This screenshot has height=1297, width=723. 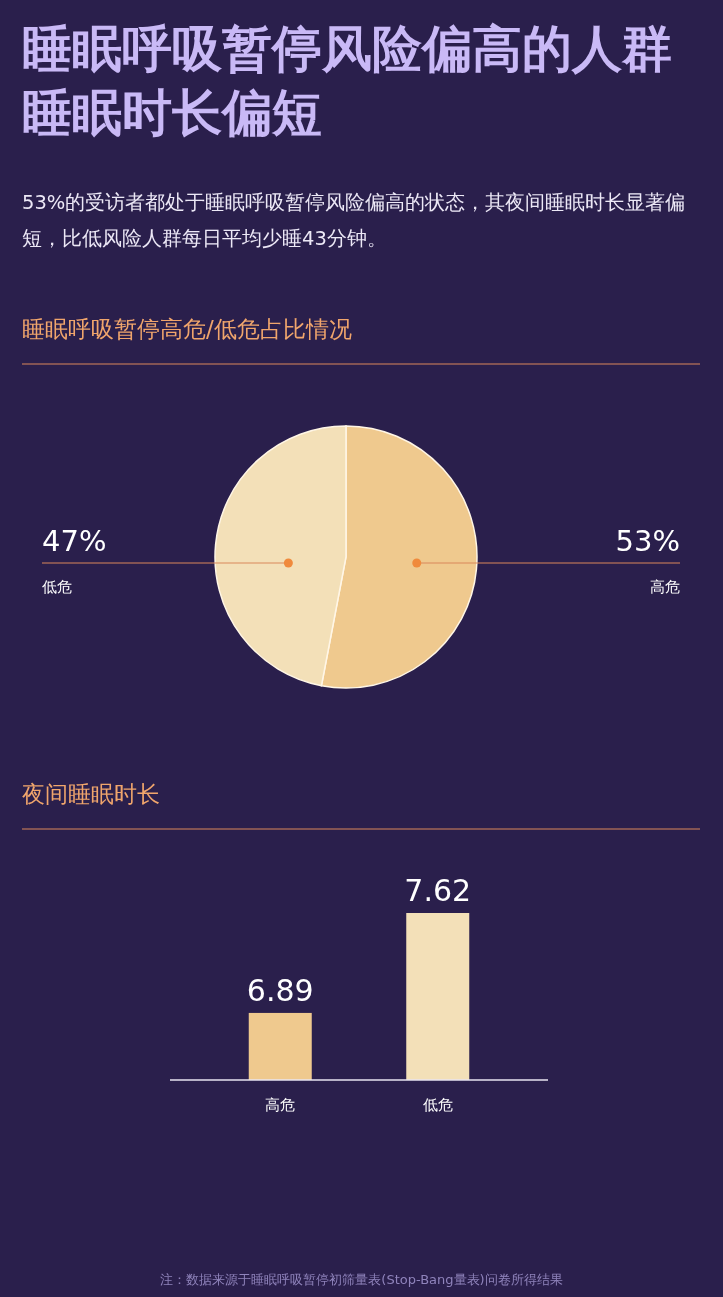 I want to click on text: 注：数据来源于睡眠呼吸暂停初筛量表(Stop-Bang量表)问卷所得结果, so click(x=361, y=1279).